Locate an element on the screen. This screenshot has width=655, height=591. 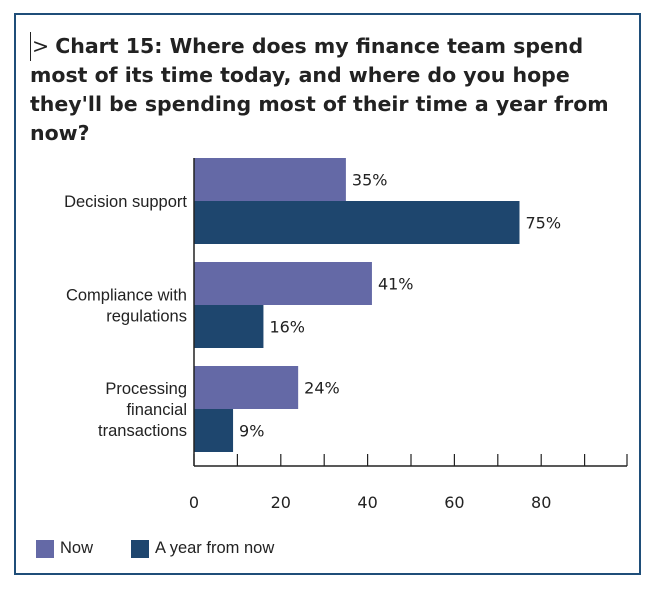
value-label-now-0: 35% is located at coordinates (370, 180).